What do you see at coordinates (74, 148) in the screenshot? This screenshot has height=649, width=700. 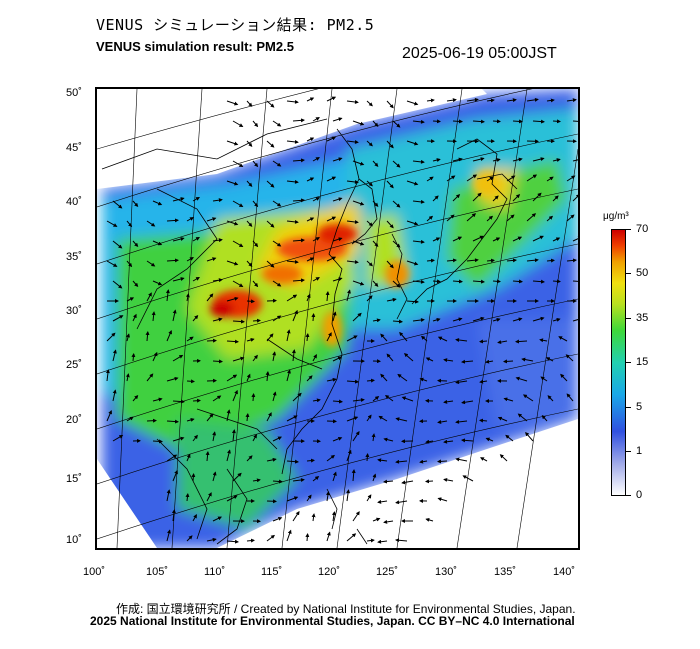 I see `lat-tick-45: 45˚` at bounding box center [74, 148].